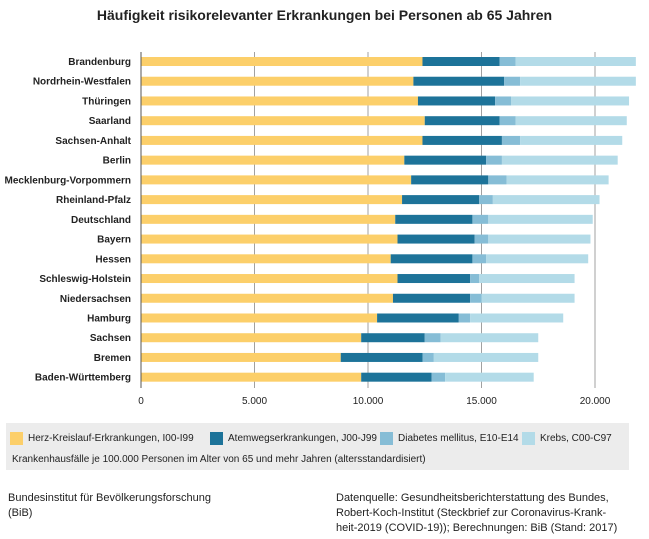  What do you see at coordinates (16, 438) in the screenshot?
I see `legend-swatch-herz` at bounding box center [16, 438].